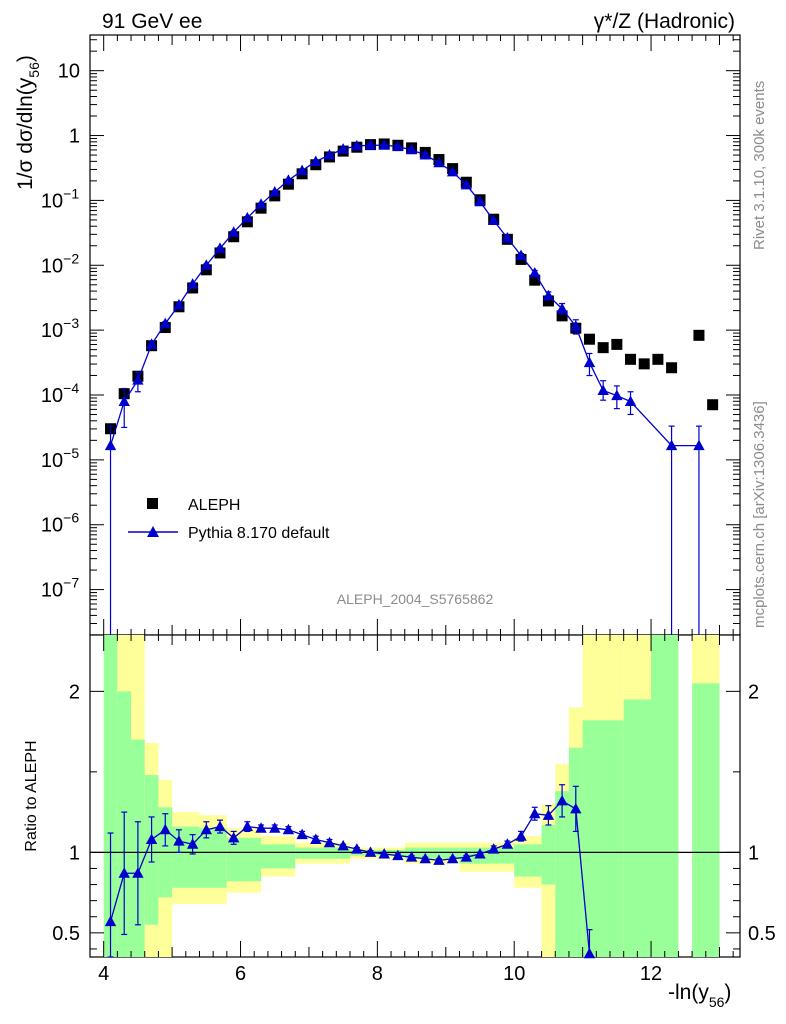 Image resolution: width=786 pixels, height=1024 pixels. What do you see at coordinates (74, 692) in the screenshot?
I see `ratio-y-tick-label-left: 2` at bounding box center [74, 692].